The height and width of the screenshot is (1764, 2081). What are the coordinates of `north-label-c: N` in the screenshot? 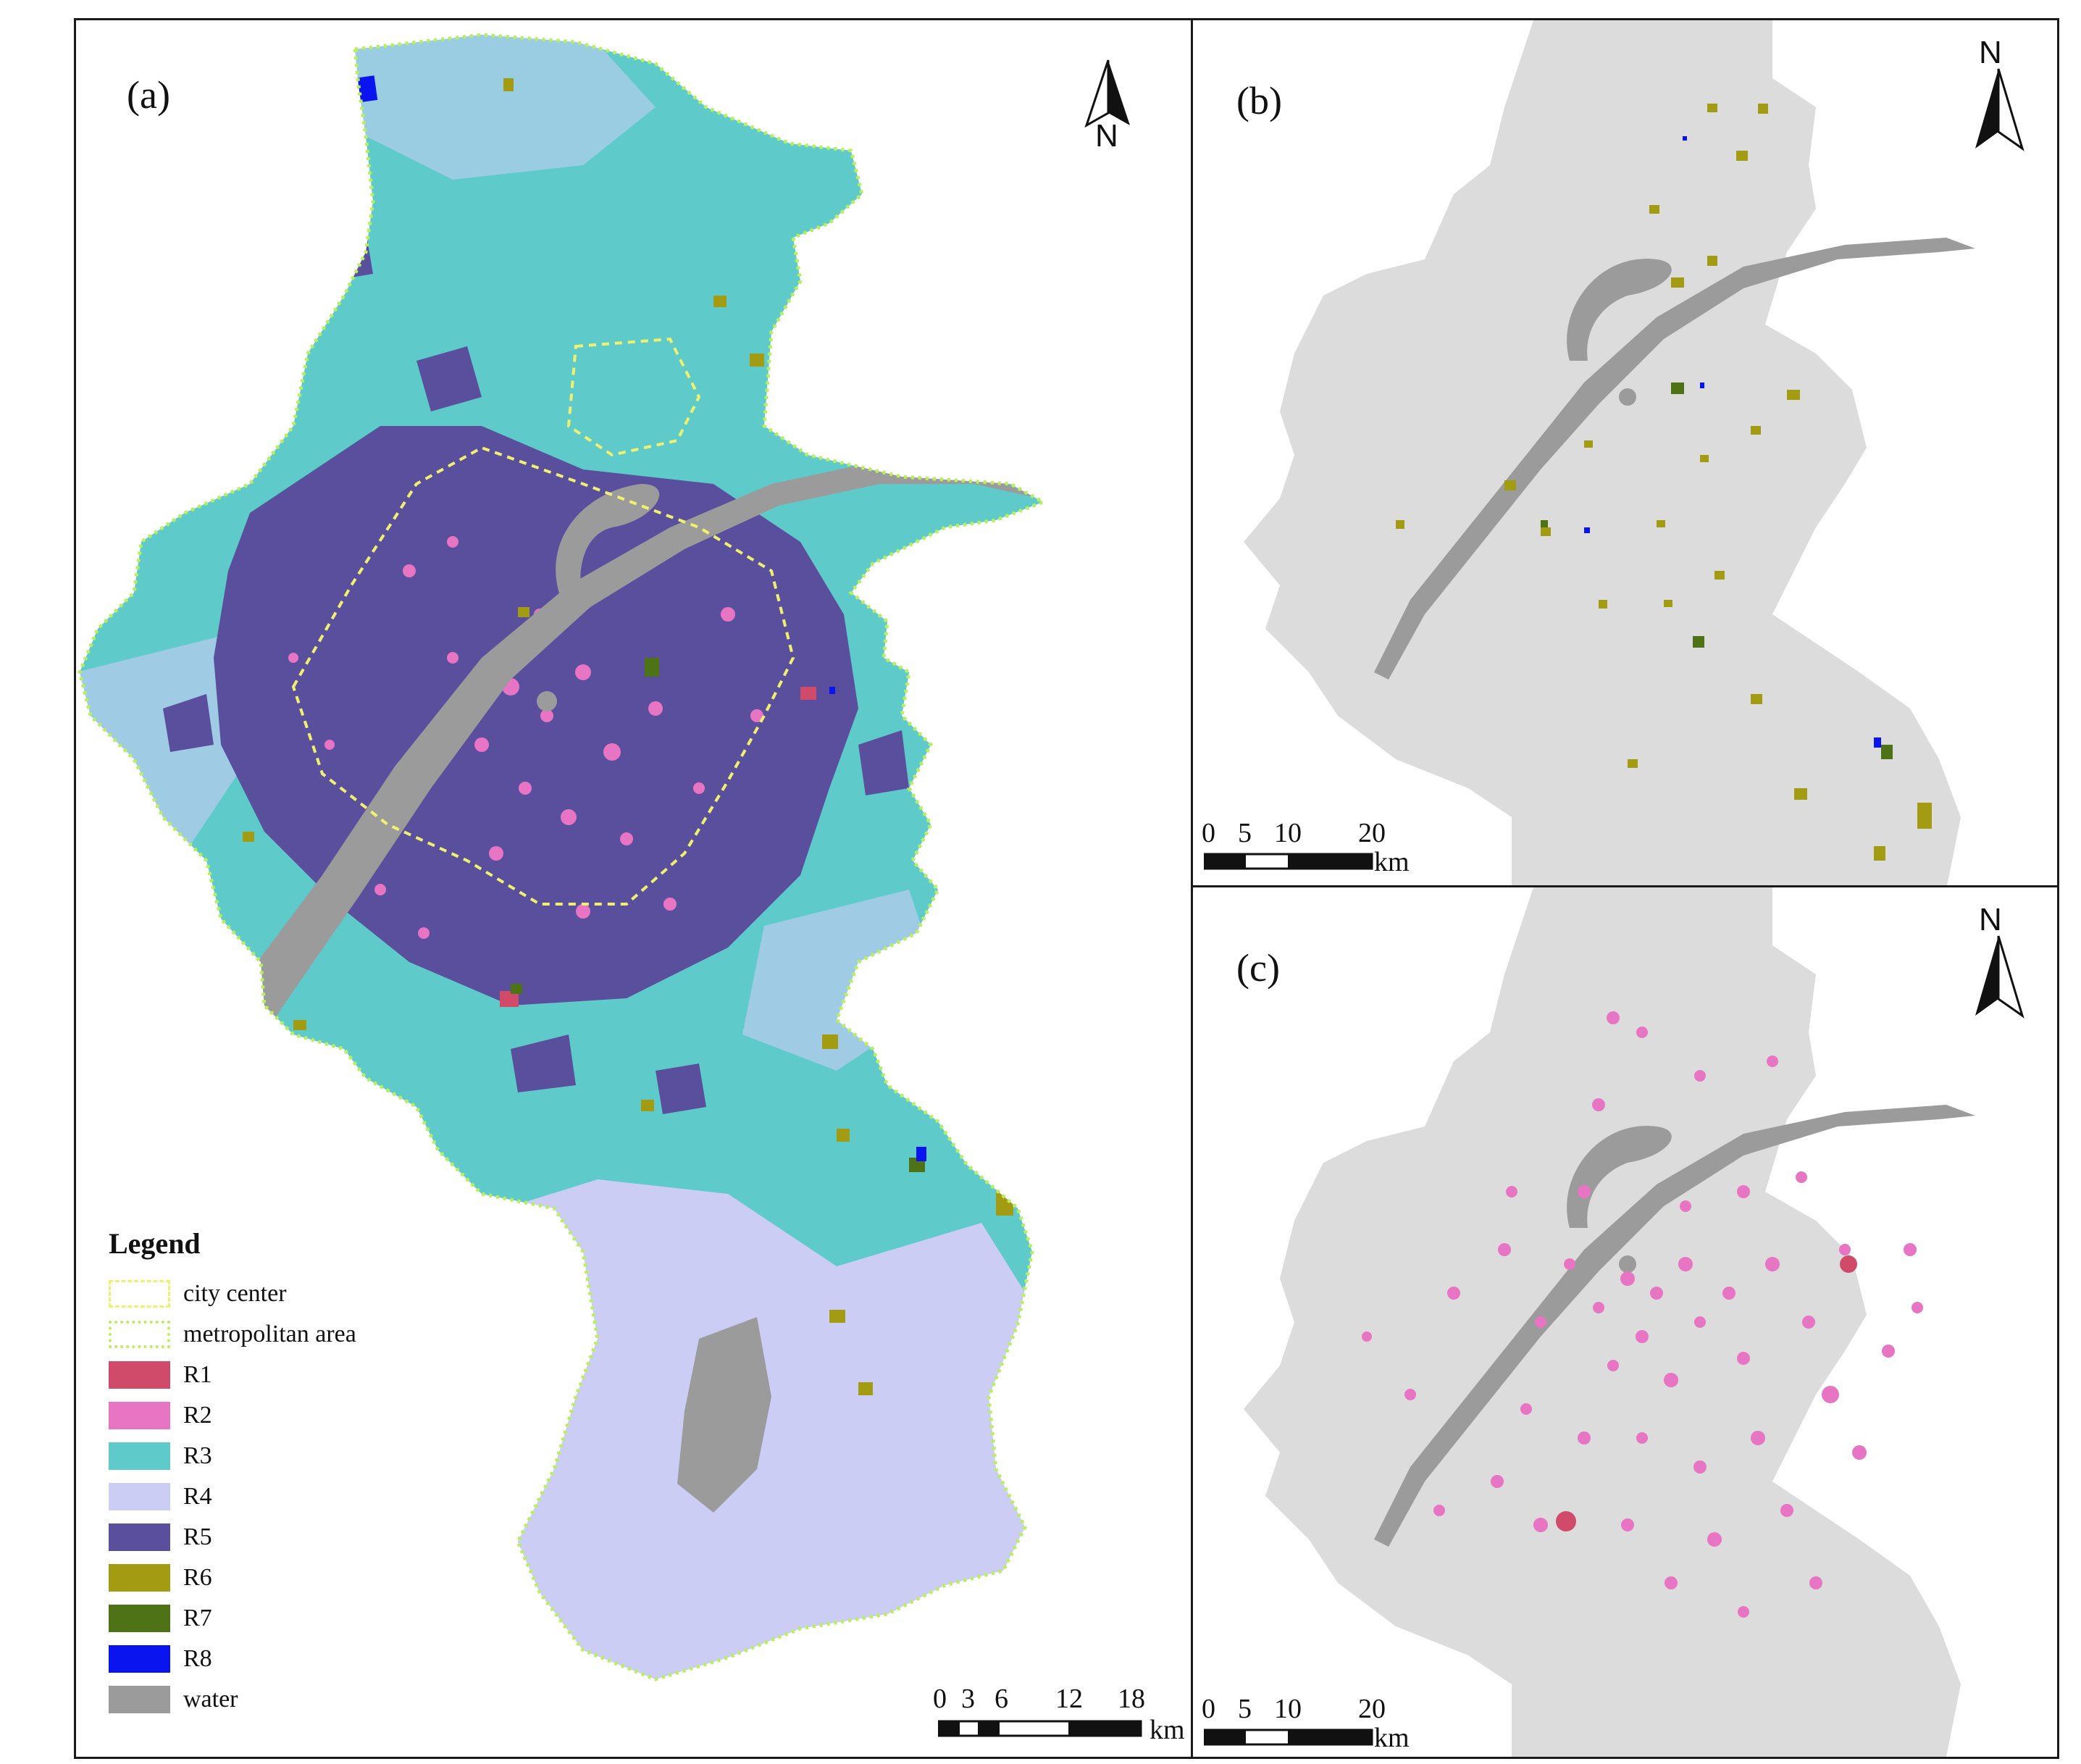 It's located at (1991, 919).